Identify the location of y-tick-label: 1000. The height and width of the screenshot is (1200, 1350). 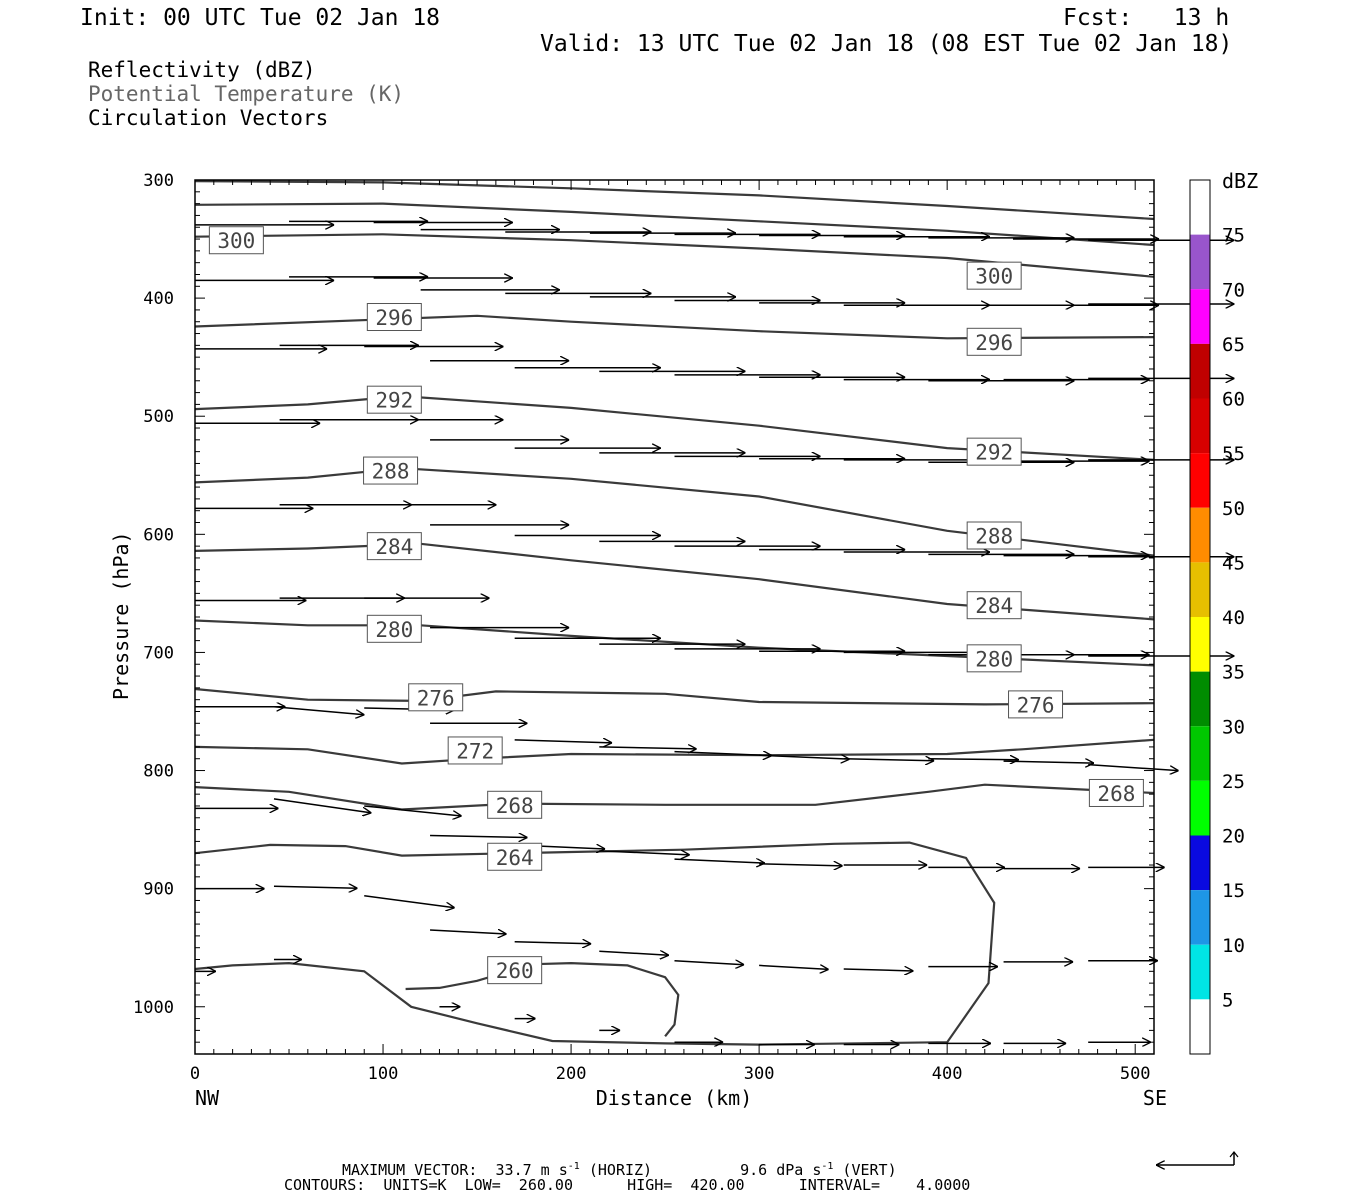
(153, 1008).